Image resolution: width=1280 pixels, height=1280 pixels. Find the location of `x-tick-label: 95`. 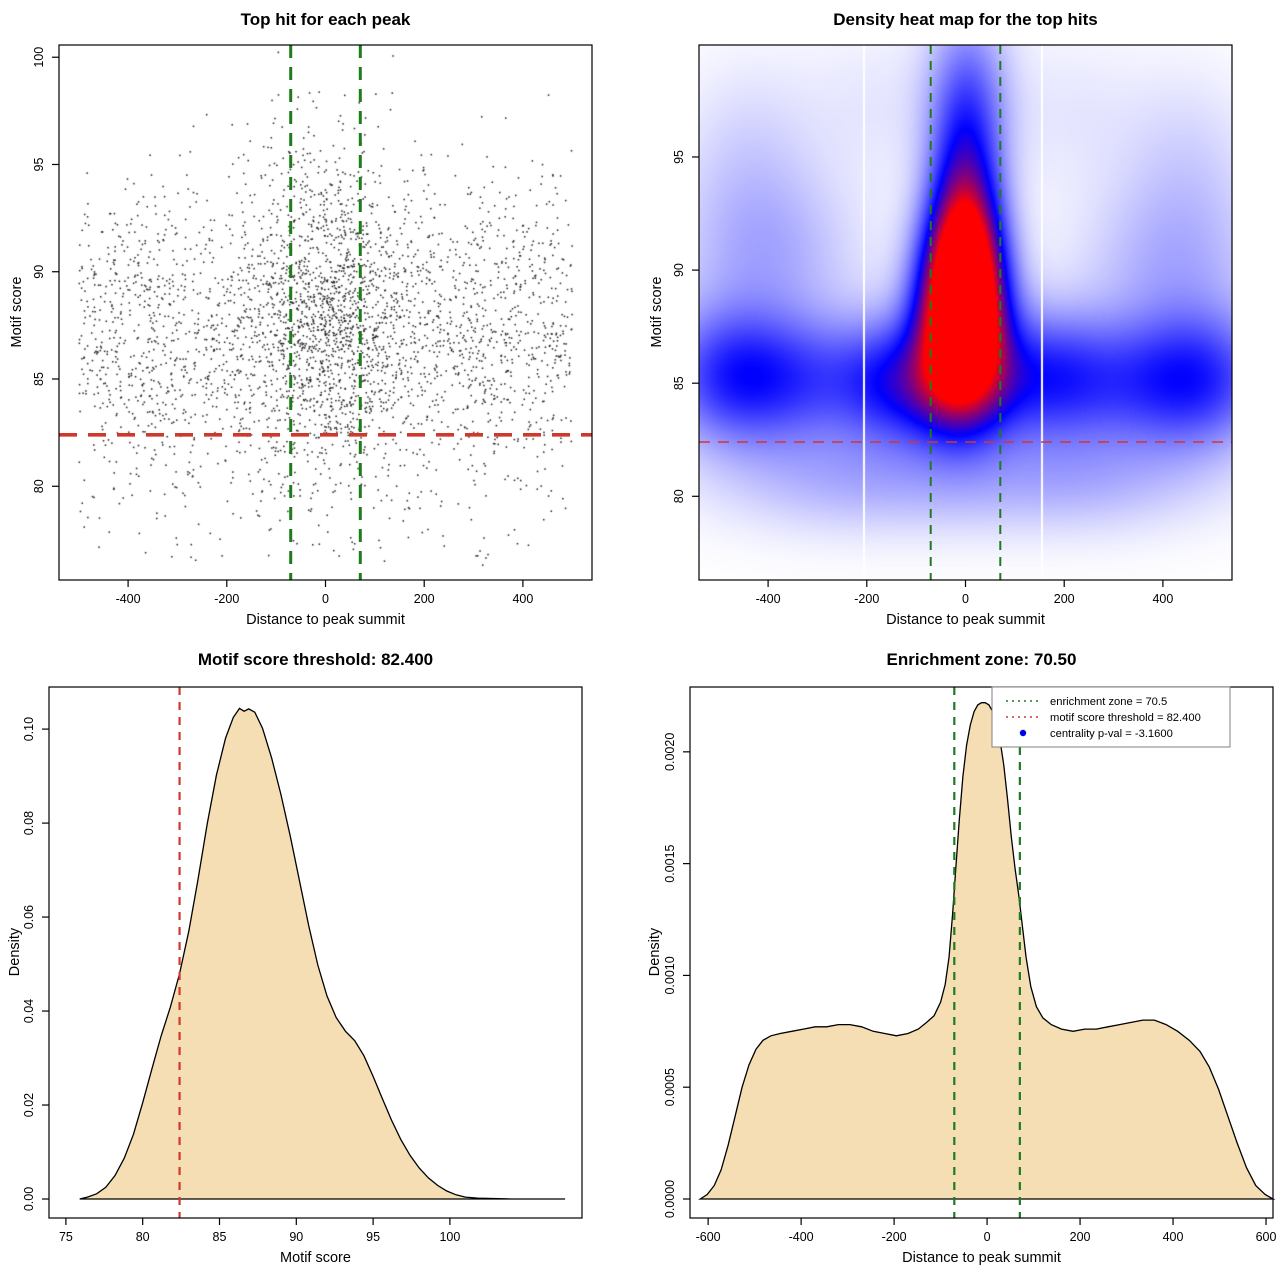

x-tick-label: 95 is located at coordinates (373, 1237).